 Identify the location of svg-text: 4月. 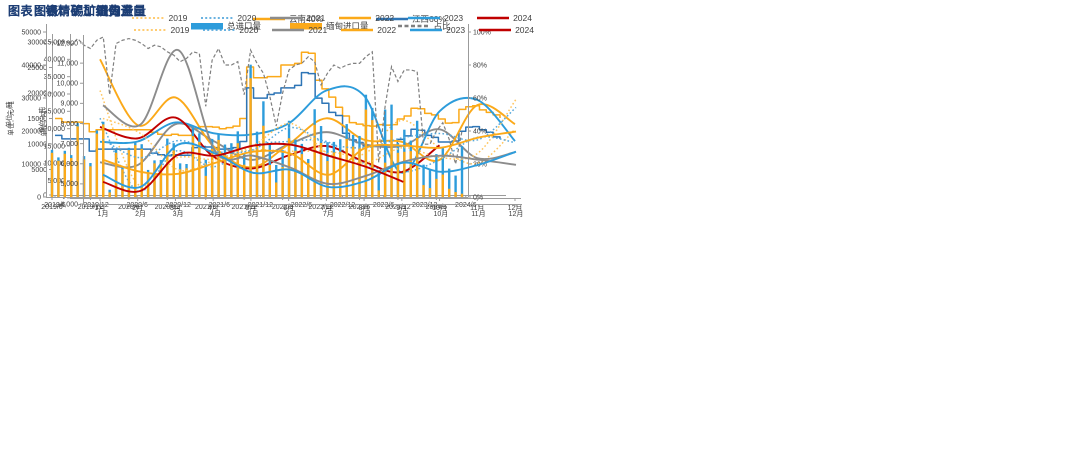
(213, 208).